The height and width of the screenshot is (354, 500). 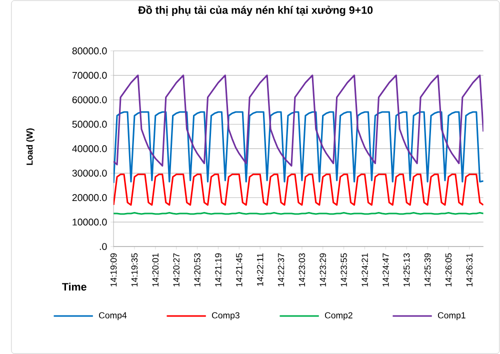 What do you see at coordinates (89, 124) in the screenshot?
I see `y-tick-label: 50000.0` at bounding box center [89, 124].